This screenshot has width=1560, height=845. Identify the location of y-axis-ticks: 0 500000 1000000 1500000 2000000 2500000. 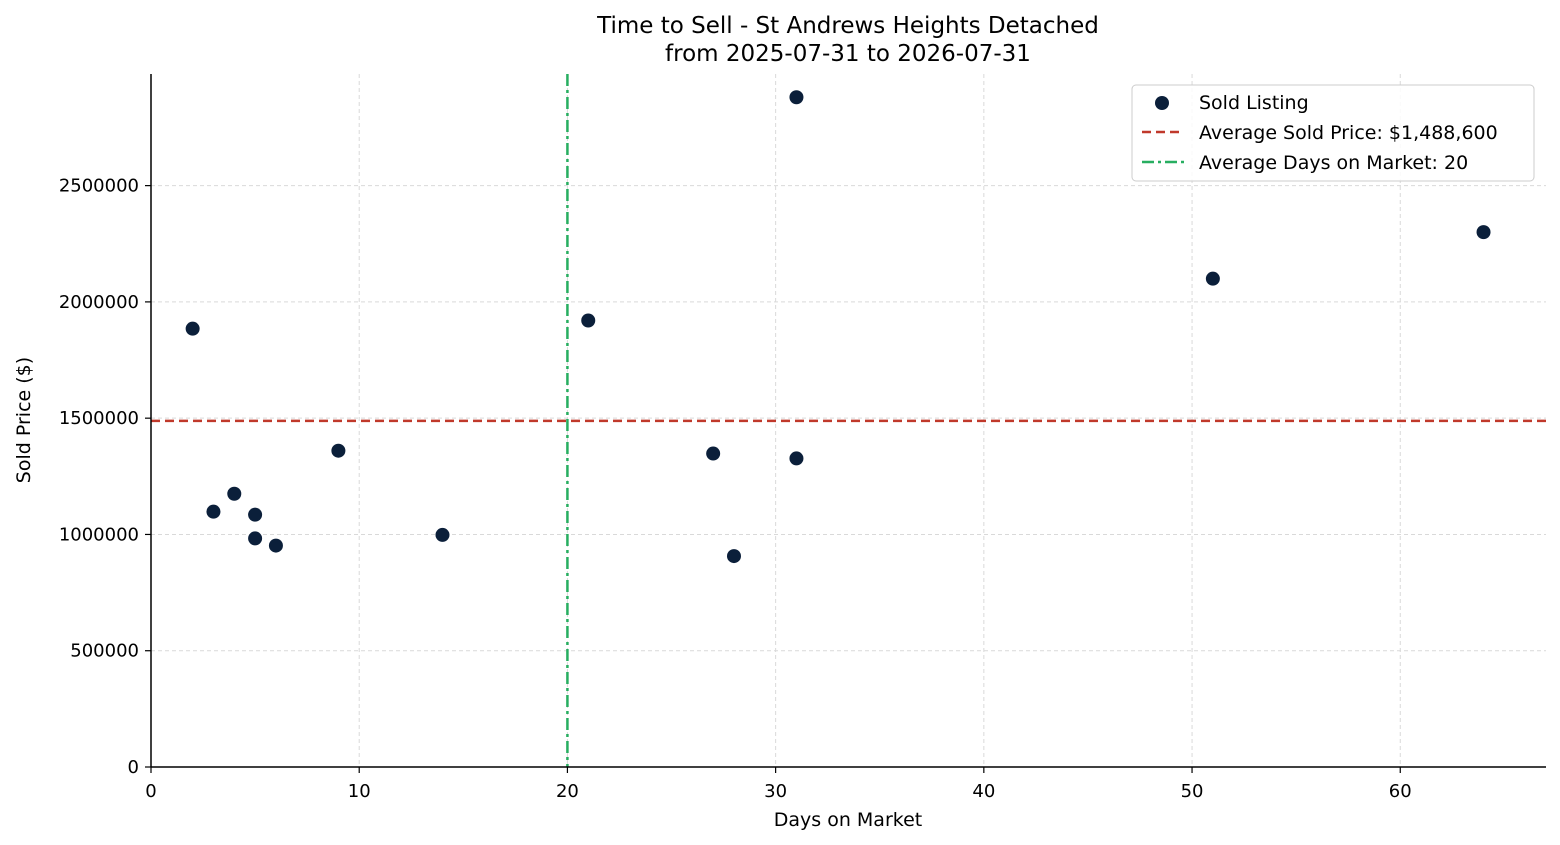
(105, 477).